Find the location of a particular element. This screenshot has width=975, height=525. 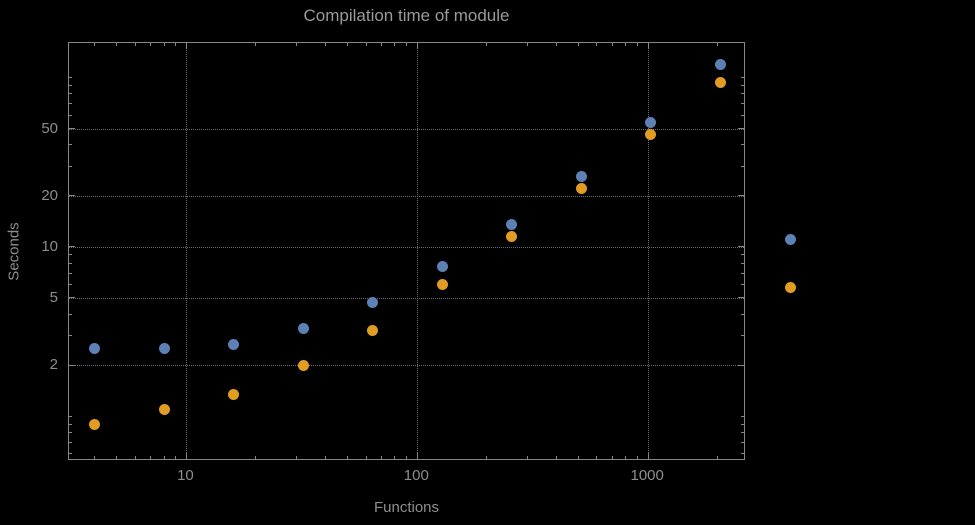

y-tick-label: 50 is located at coordinates (49, 128).